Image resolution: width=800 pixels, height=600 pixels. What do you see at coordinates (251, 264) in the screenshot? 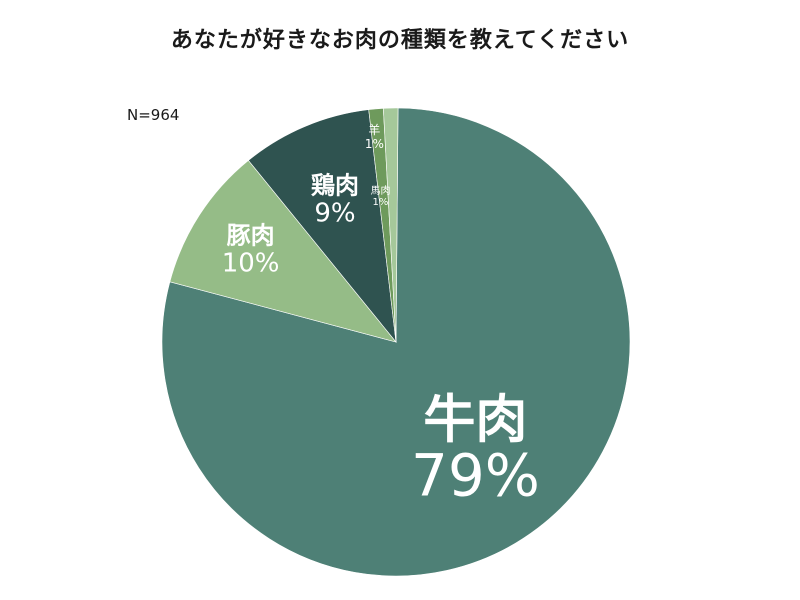
I see `slice-label-percent-1: 10%` at bounding box center [251, 264].